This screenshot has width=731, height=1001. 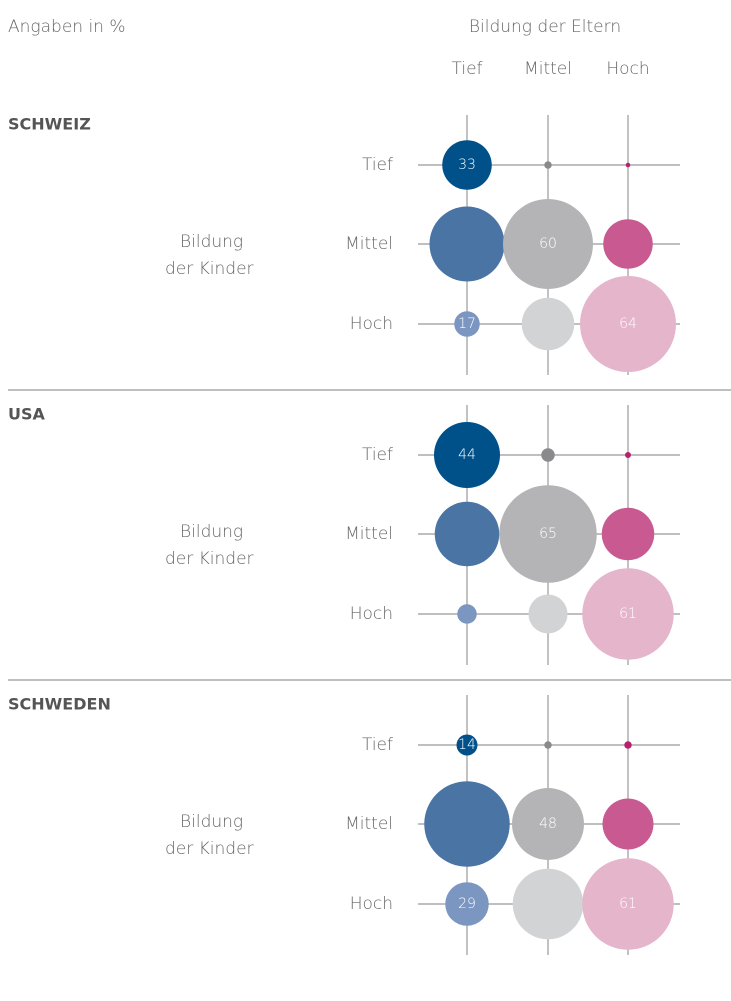 What do you see at coordinates (548, 69) in the screenshot?
I see `column-label: Mittel` at bounding box center [548, 69].